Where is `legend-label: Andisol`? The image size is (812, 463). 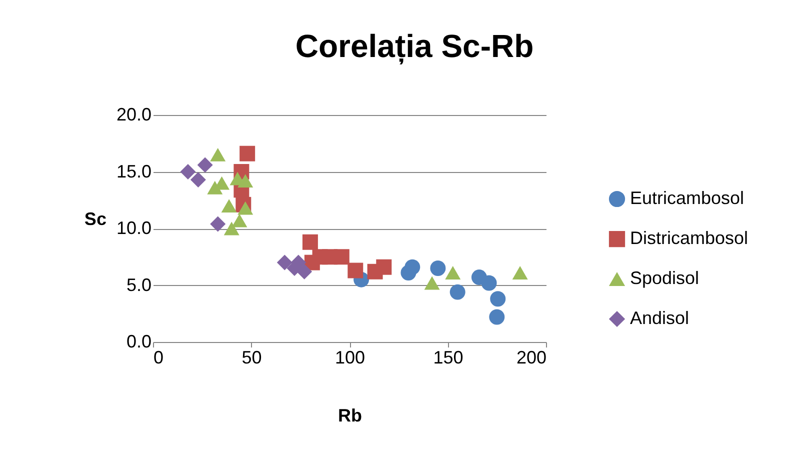 legend-label: Andisol is located at coordinates (660, 318).